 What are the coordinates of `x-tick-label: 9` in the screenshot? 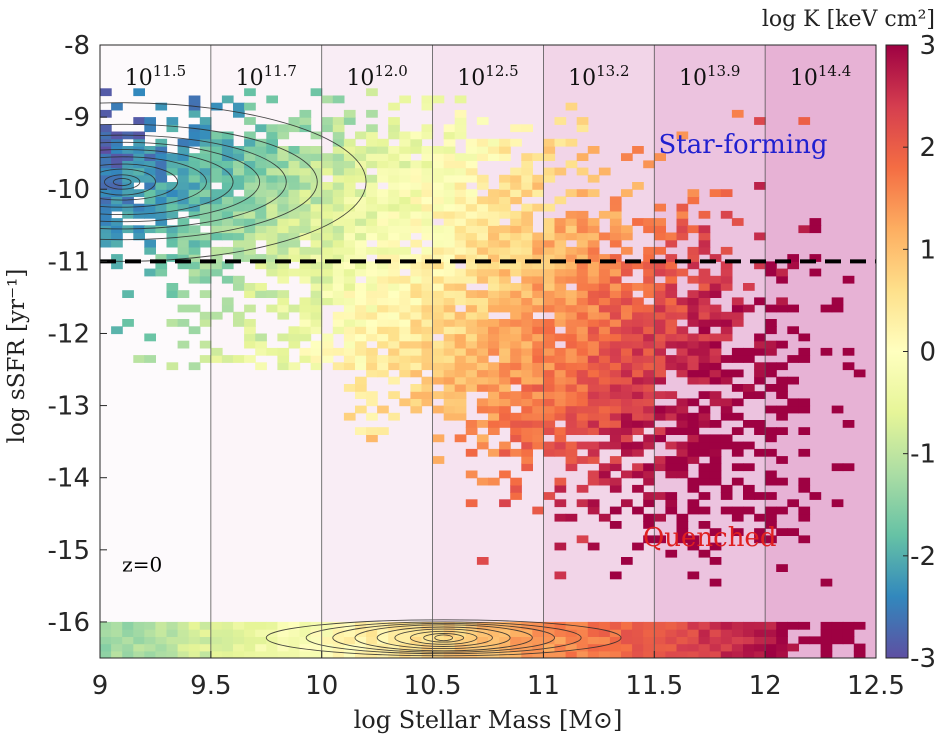 It's located at (100, 686).